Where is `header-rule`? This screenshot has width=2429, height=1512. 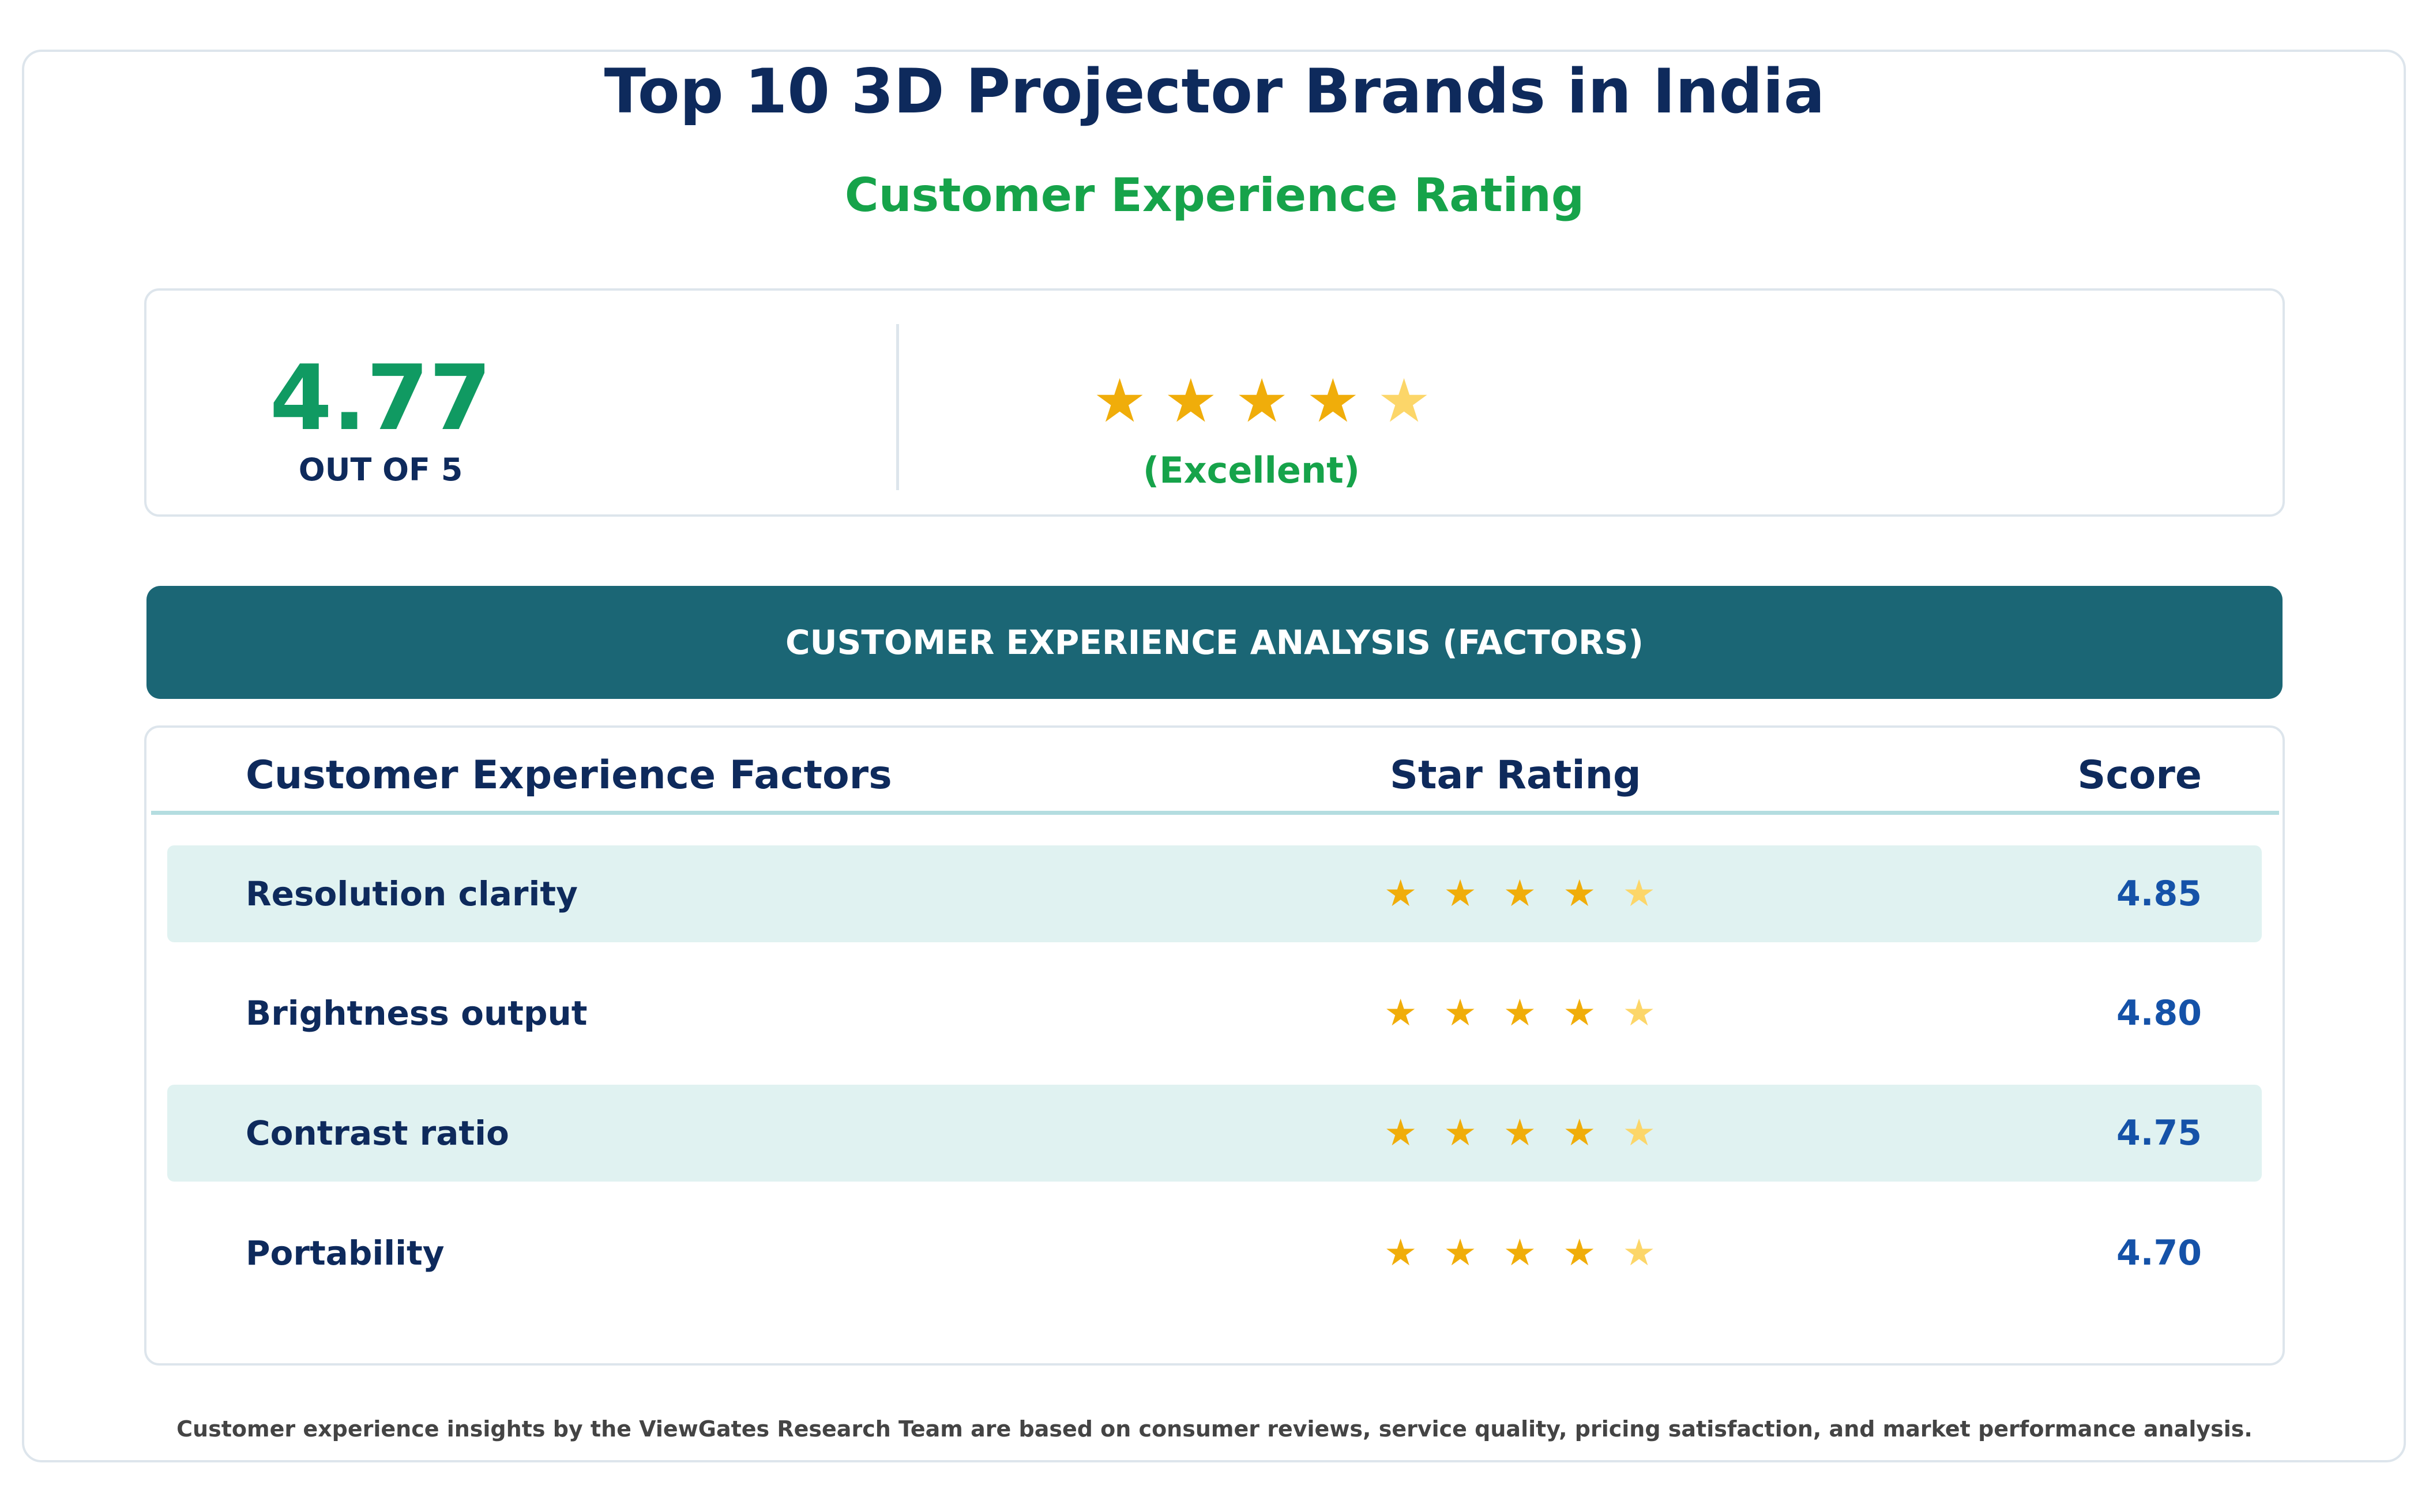
header-rule is located at coordinates (1215, 813).